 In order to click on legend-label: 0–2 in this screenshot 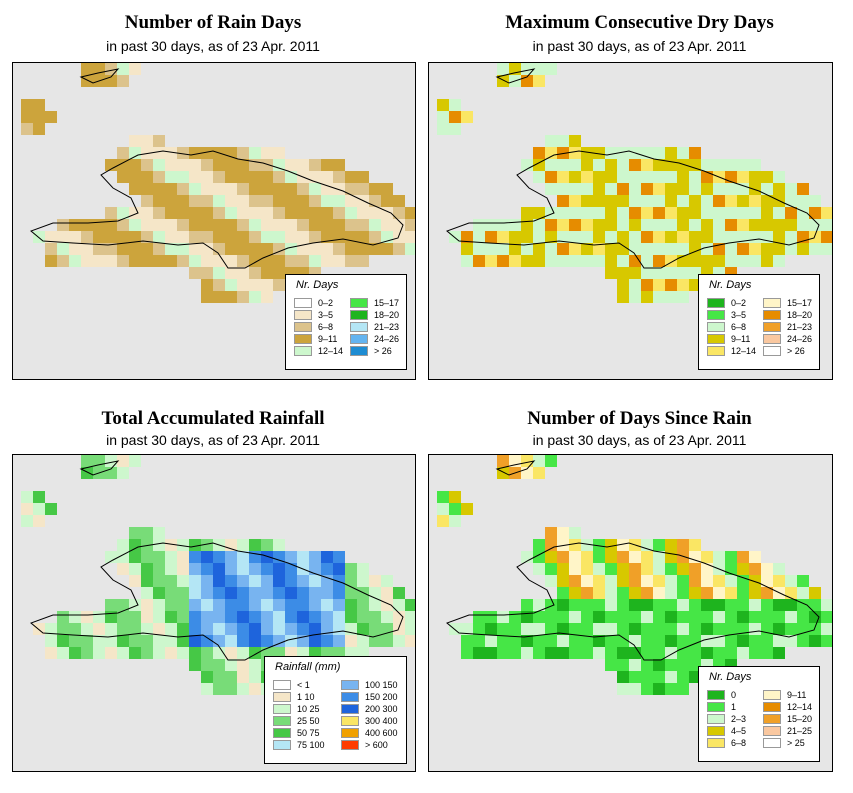, I will do `click(326, 302)`.